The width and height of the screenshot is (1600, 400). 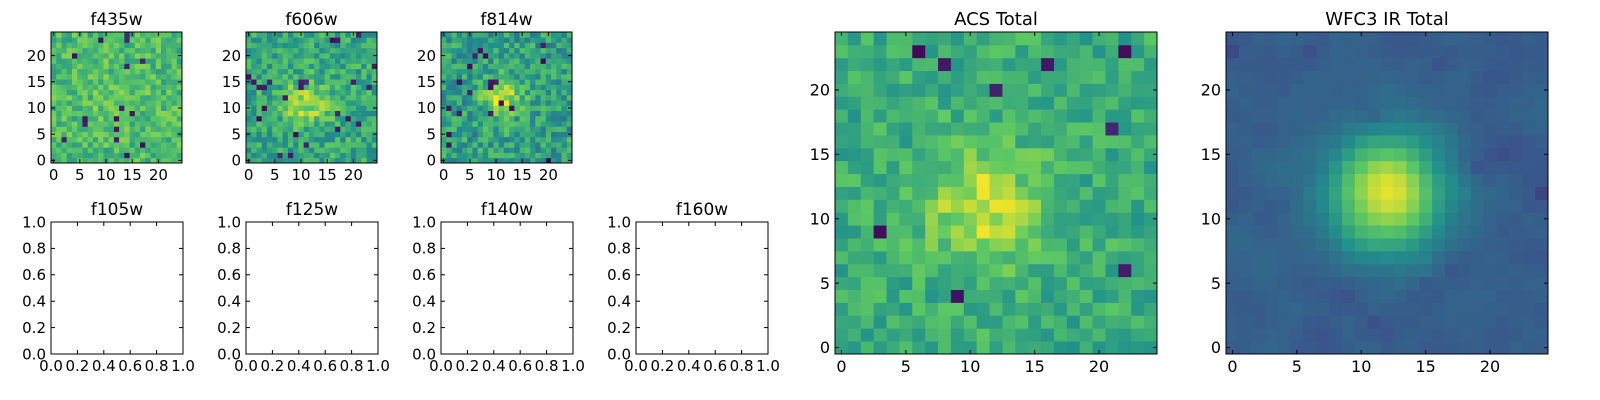 I want to click on panel-title: f140w, so click(x=507, y=210).